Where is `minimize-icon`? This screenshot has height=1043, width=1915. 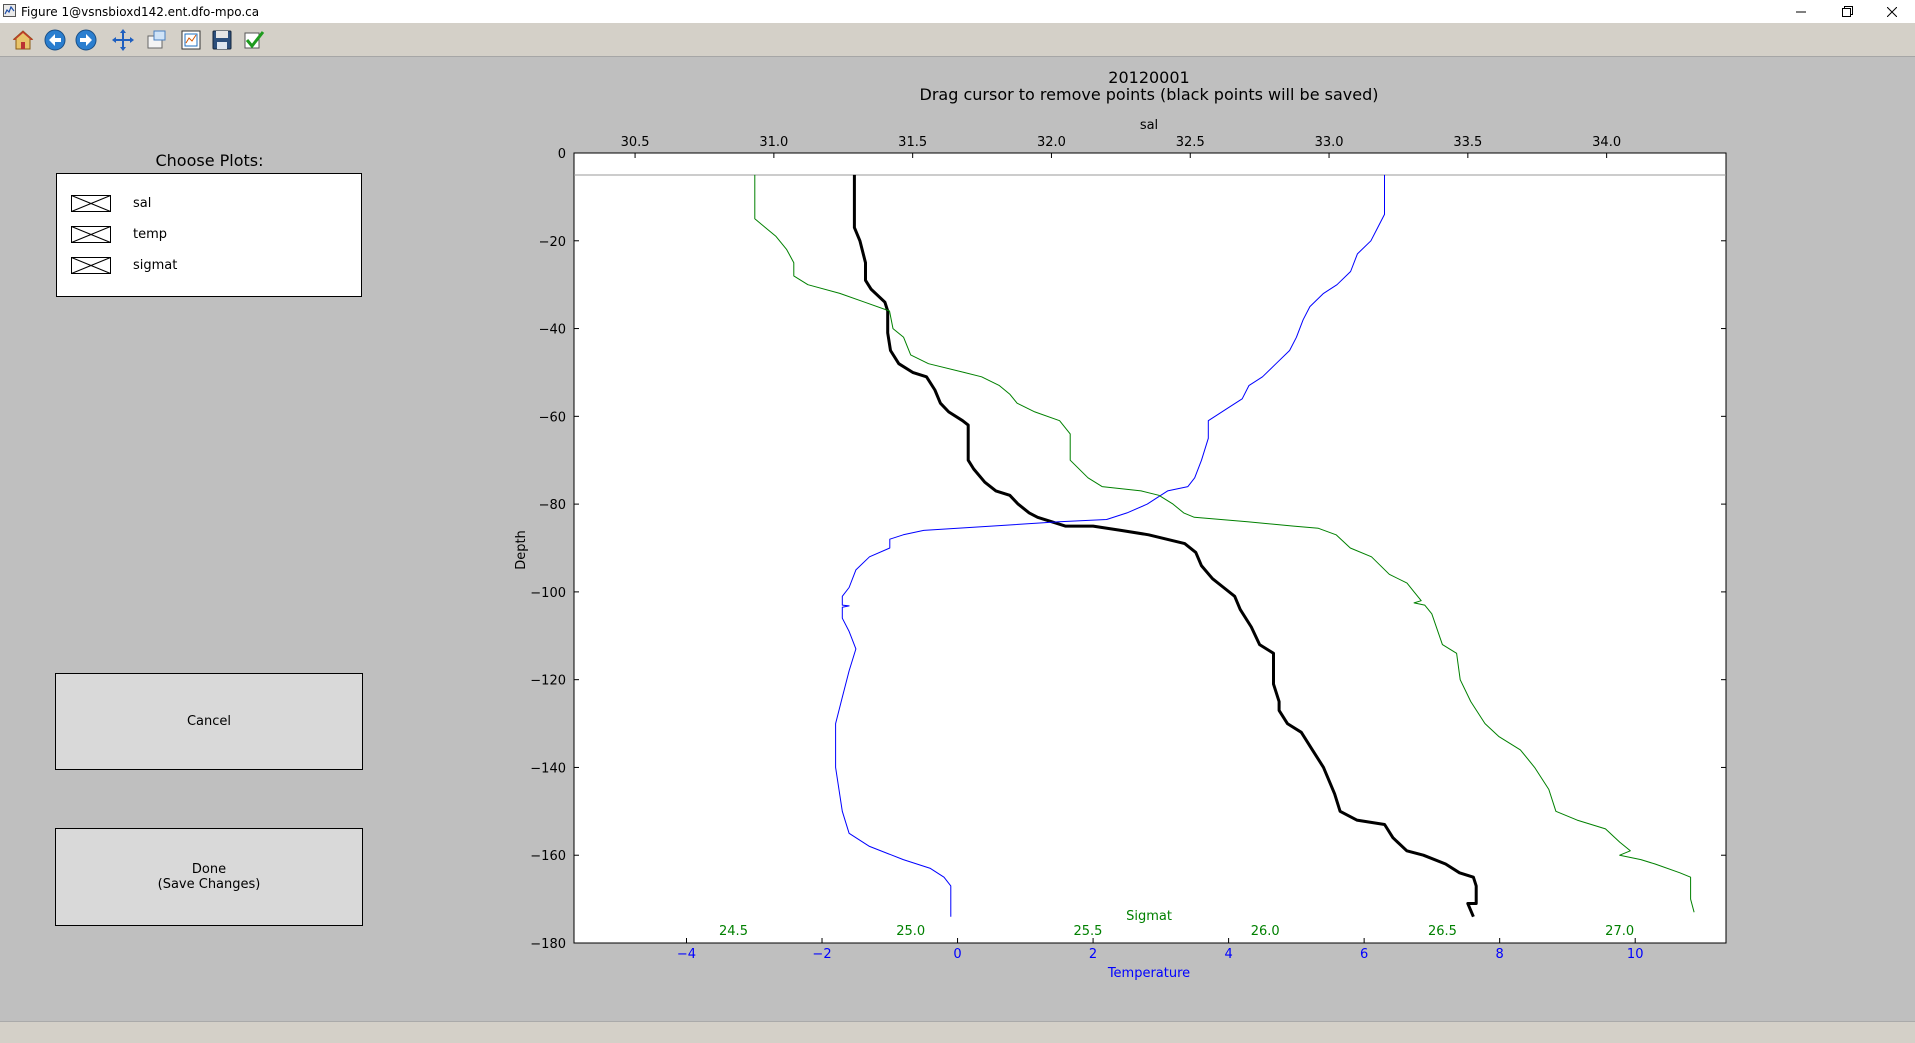 minimize-icon is located at coordinates (1801, 11).